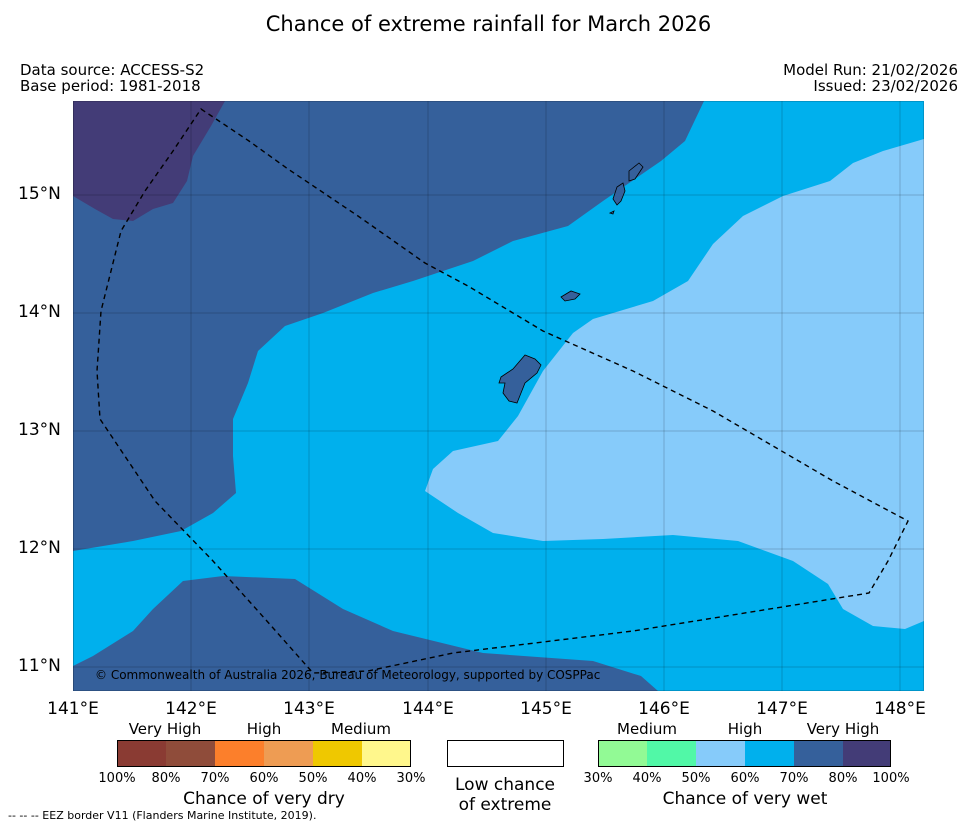 The height and width of the screenshot is (827, 977). What do you see at coordinates (900, 709) in the screenshot?
I see `lon-label-148e: 148°E` at bounding box center [900, 709].